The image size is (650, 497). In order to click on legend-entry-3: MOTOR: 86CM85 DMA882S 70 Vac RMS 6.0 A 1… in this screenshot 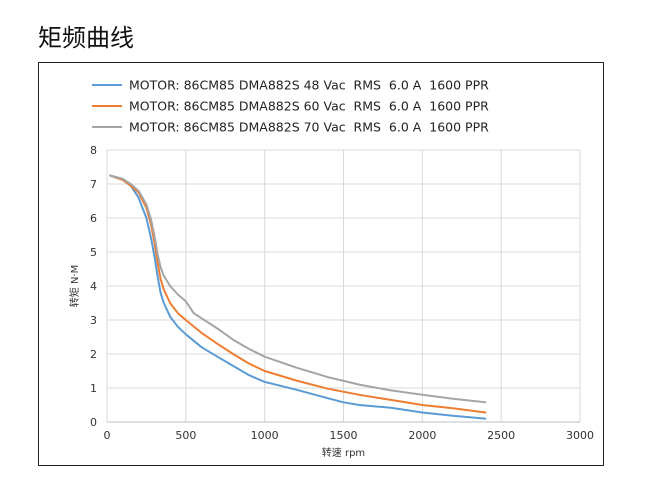, I will do `click(309, 127)`.